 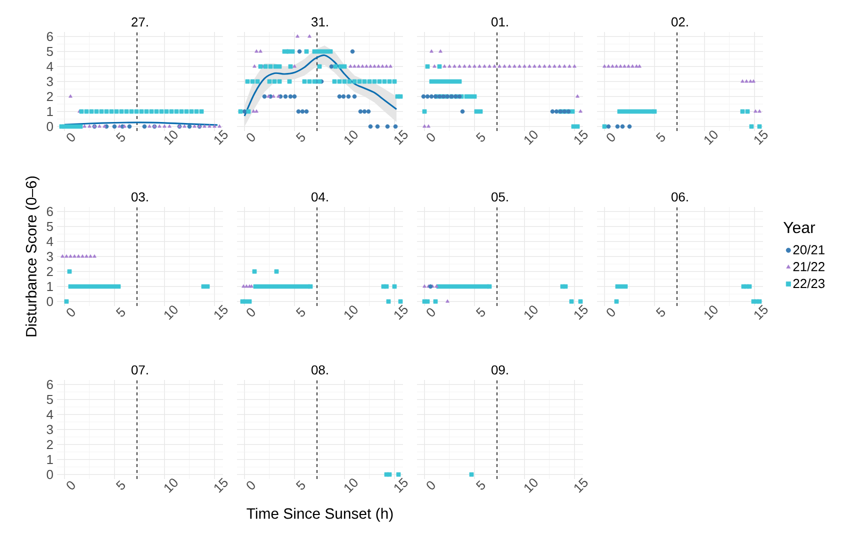 I want to click on legend-label: 21/22, so click(x=808, y=267).